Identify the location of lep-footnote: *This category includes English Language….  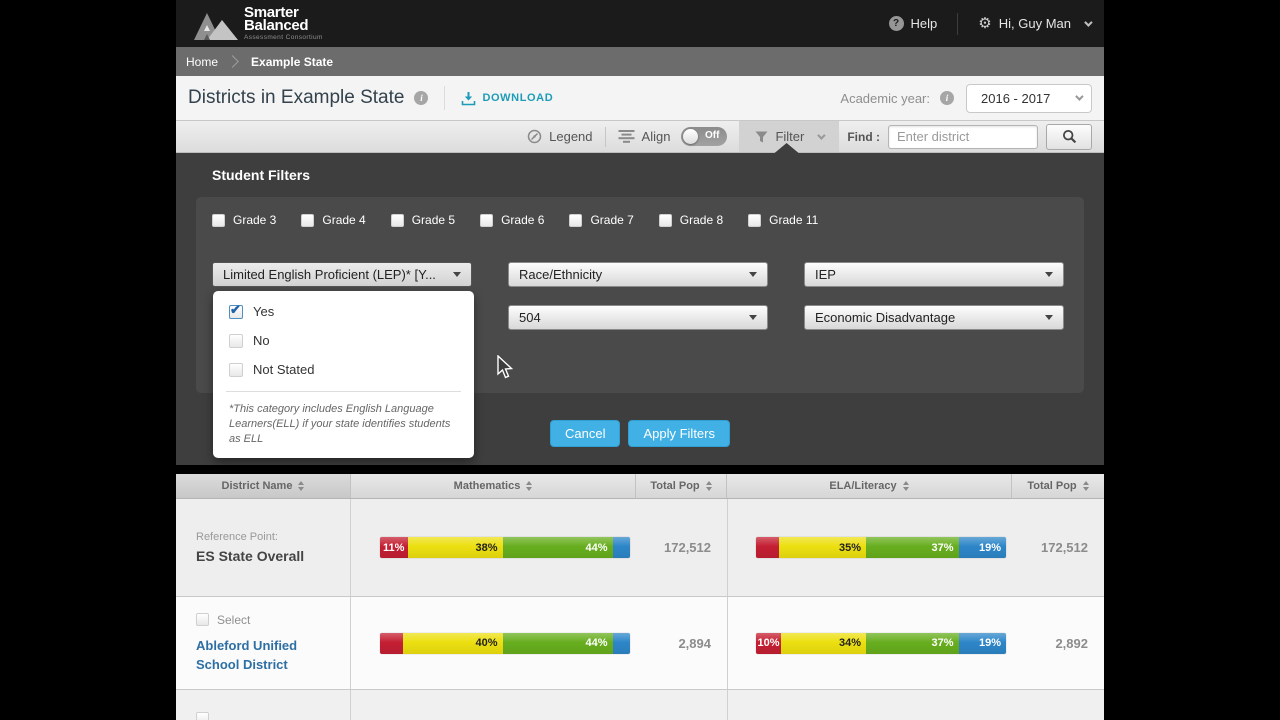
(340, 424).